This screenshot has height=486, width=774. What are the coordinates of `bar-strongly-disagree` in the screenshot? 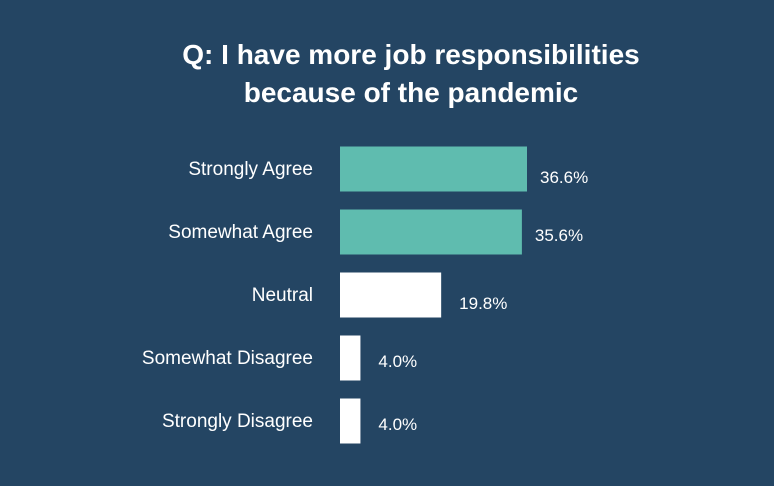 It's located at (350, 421).